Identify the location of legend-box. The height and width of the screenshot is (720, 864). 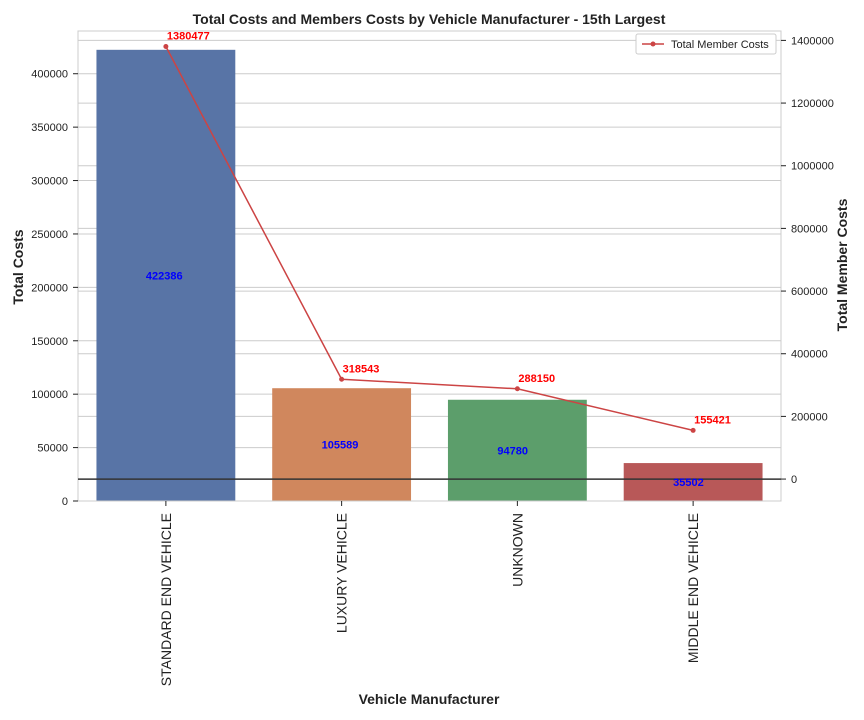
(706, 44).